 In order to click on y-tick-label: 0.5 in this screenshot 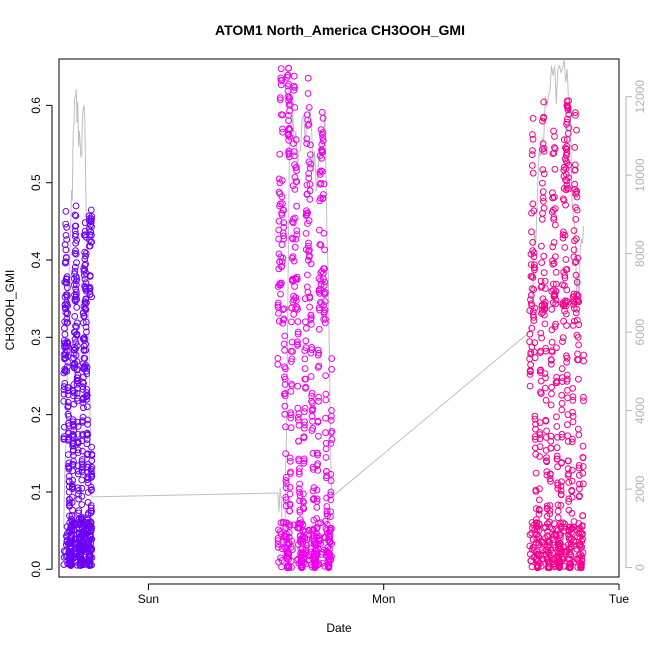, I will do `click(36, 182)`.